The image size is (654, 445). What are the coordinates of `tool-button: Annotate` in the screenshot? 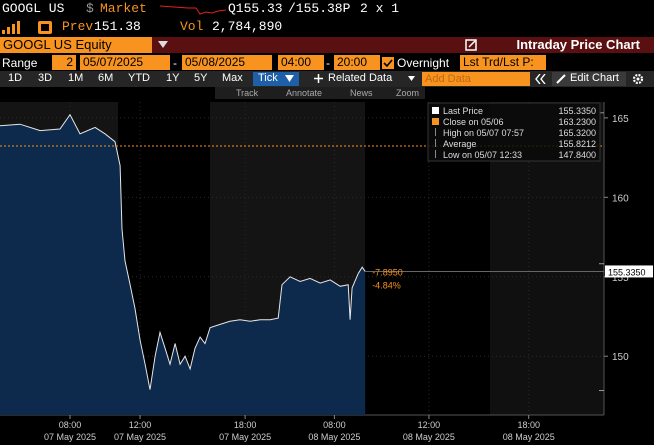 It's located at (304, 93).